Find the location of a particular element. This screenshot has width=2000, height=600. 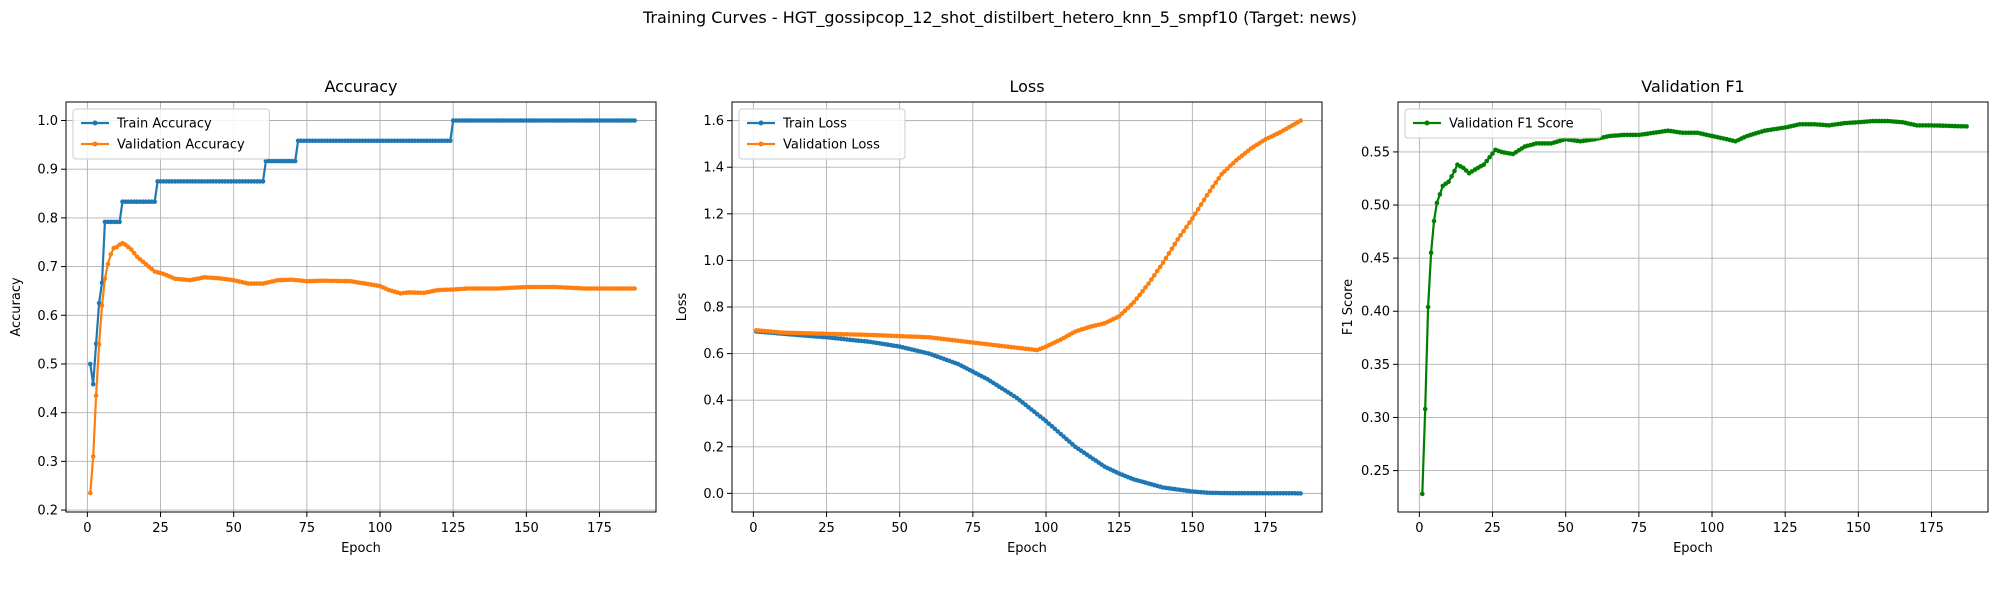

series-train-loss is located at coordinates (1028, 412).